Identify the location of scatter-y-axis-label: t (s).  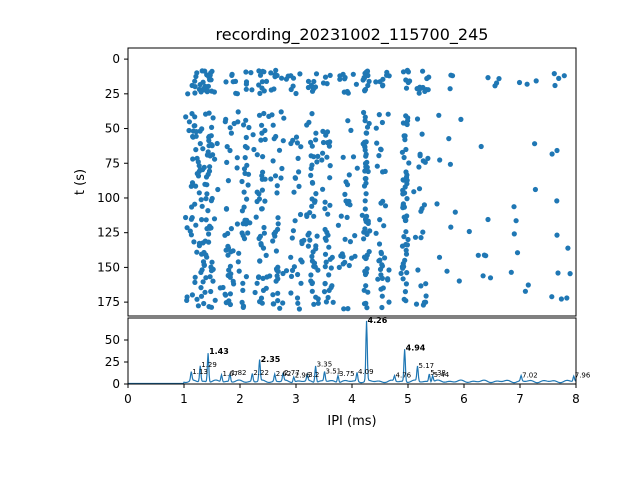
(80, 182).